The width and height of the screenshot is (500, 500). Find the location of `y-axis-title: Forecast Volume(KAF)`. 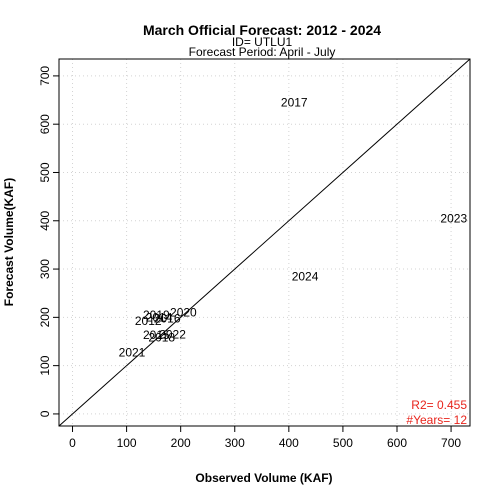

y-axis-title: Forecast Volume(KAF) is located at coordinates (9, 242).